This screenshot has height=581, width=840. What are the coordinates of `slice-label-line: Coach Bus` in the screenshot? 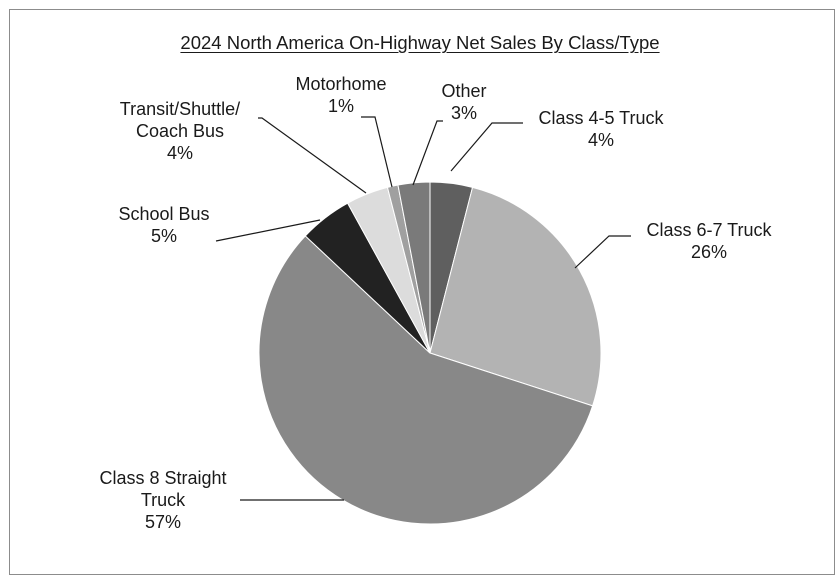 It's located at (180, 131).